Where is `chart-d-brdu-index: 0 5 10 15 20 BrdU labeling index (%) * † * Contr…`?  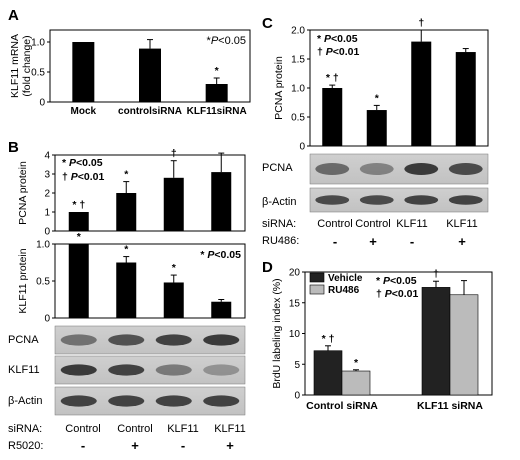
chart-d-brdu-index: 0 5 10 15 20 BrdU labeling index (%) * † * Contr… is located at coordinates (382, 340).